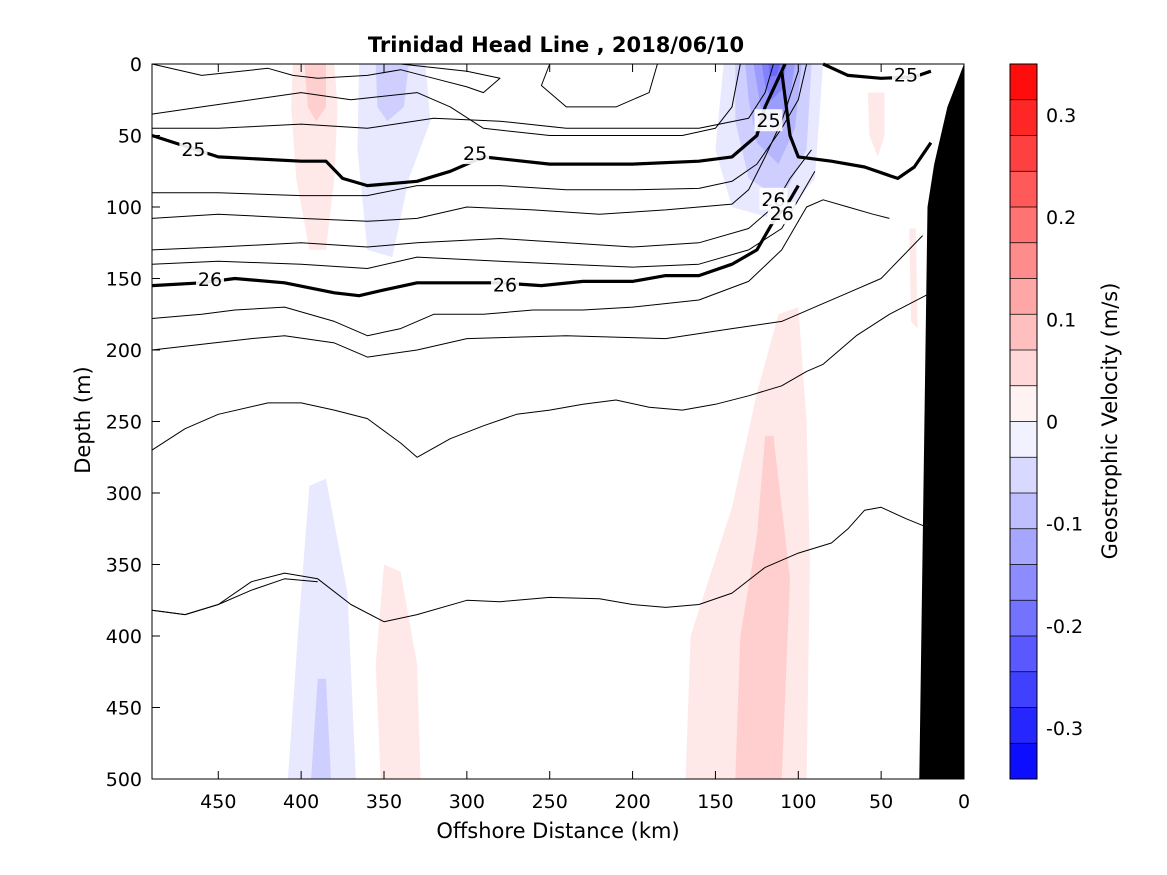  Describe the element at coordinates (124, 280) in the screenshot. I see `y-tick-label-150: 150` at that location.